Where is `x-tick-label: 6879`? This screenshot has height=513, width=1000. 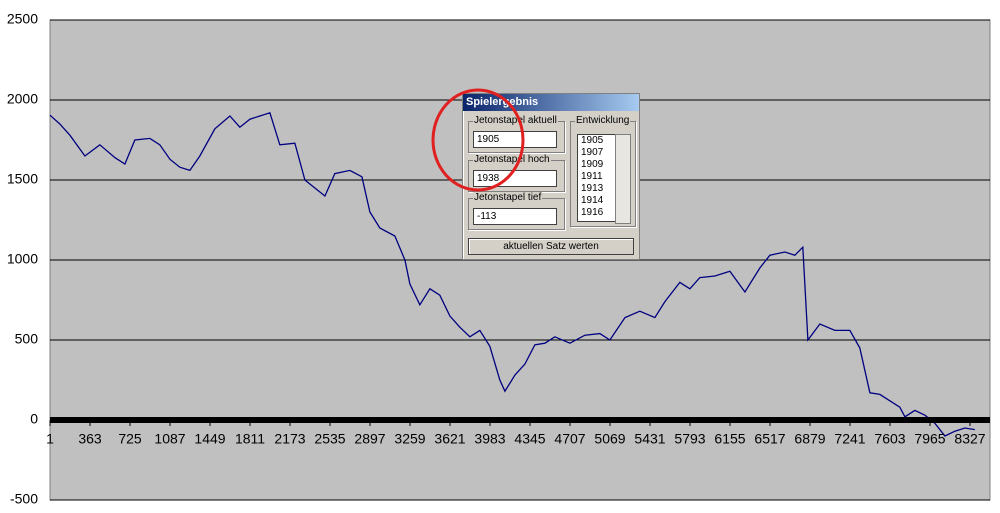
x-tick-label: 6879 is located at coordinates (809, 439).